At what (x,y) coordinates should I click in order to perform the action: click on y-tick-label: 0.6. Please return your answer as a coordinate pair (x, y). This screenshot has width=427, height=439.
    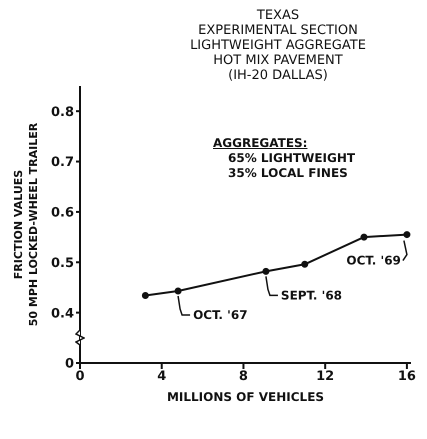
    Looking at the image, I should click on (62, 213).